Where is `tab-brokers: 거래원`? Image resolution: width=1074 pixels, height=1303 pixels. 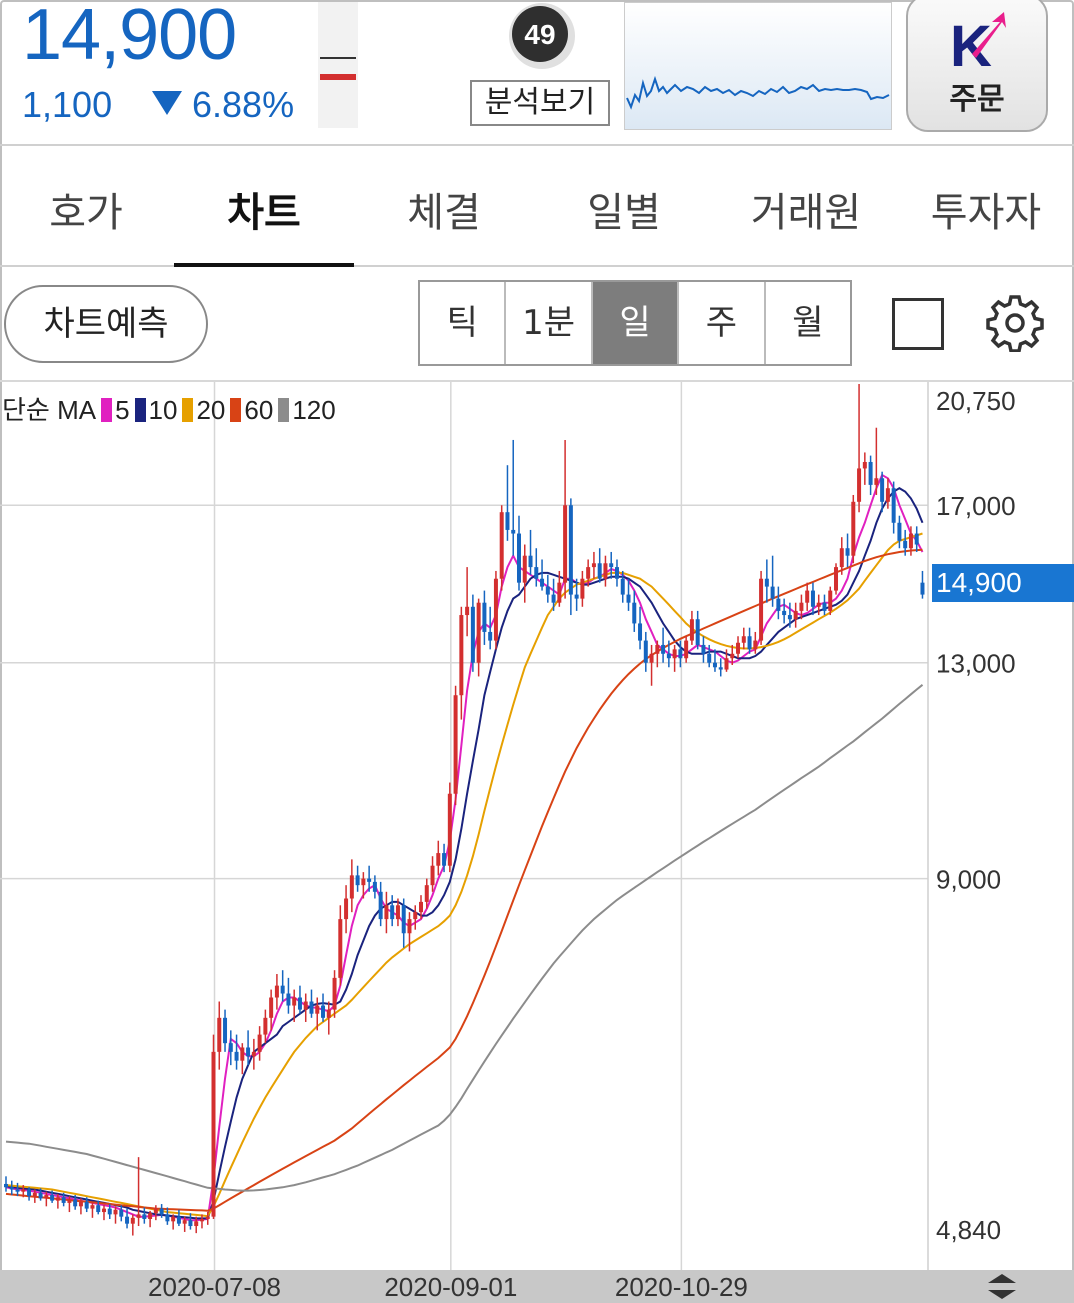
tab-brokers: 거래원 is located at coordinates (806, 213).